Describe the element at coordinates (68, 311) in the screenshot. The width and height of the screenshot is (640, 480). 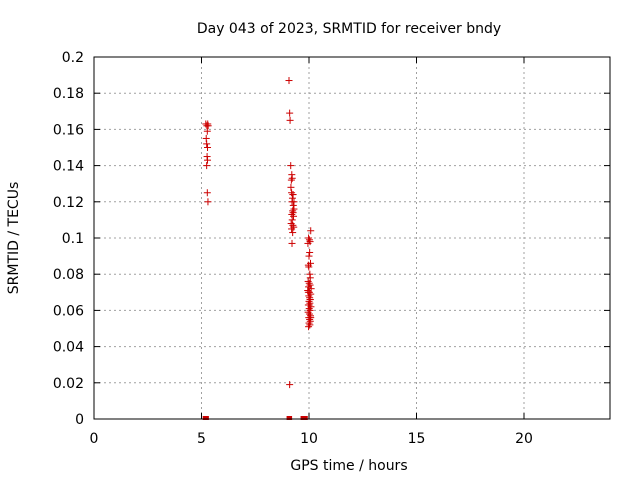
I see `y-tick-label: 0.06` at that location.